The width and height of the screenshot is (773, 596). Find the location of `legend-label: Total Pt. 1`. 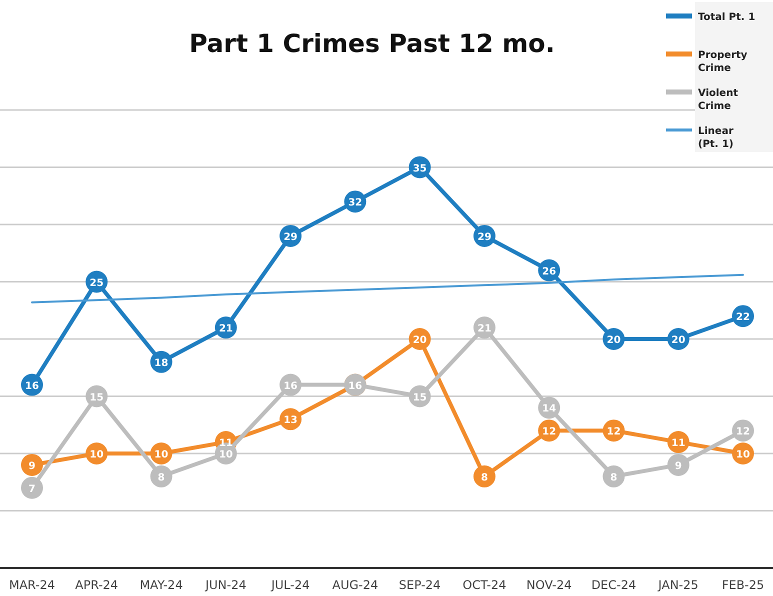

legend-label: Total Pt. 1 is located at coordinates (727, 17).